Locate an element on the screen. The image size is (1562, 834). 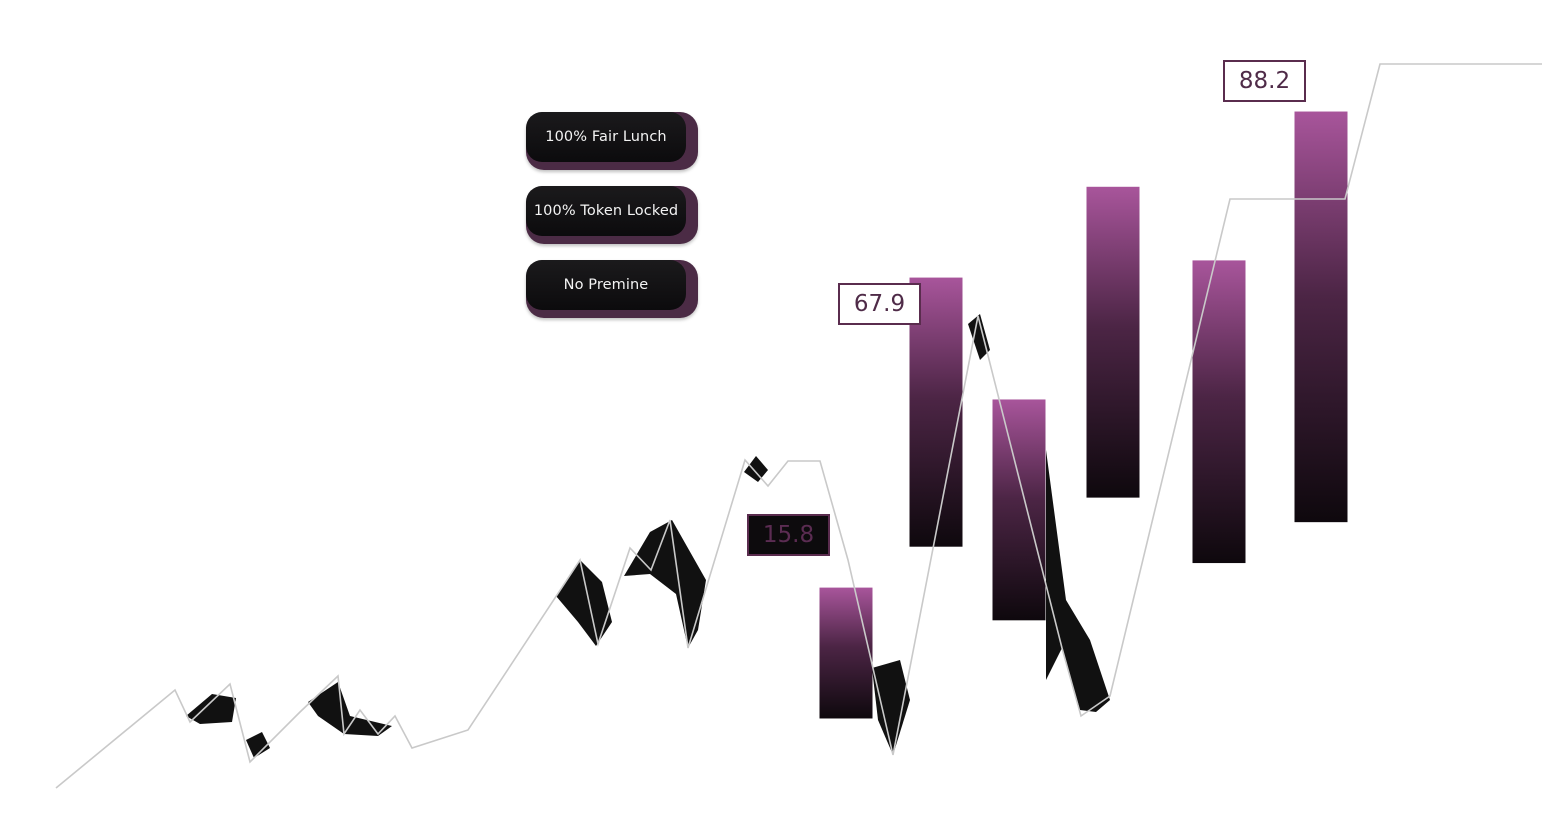
badge-no-premine-label: No Premine is located at coordinates (606, 285).